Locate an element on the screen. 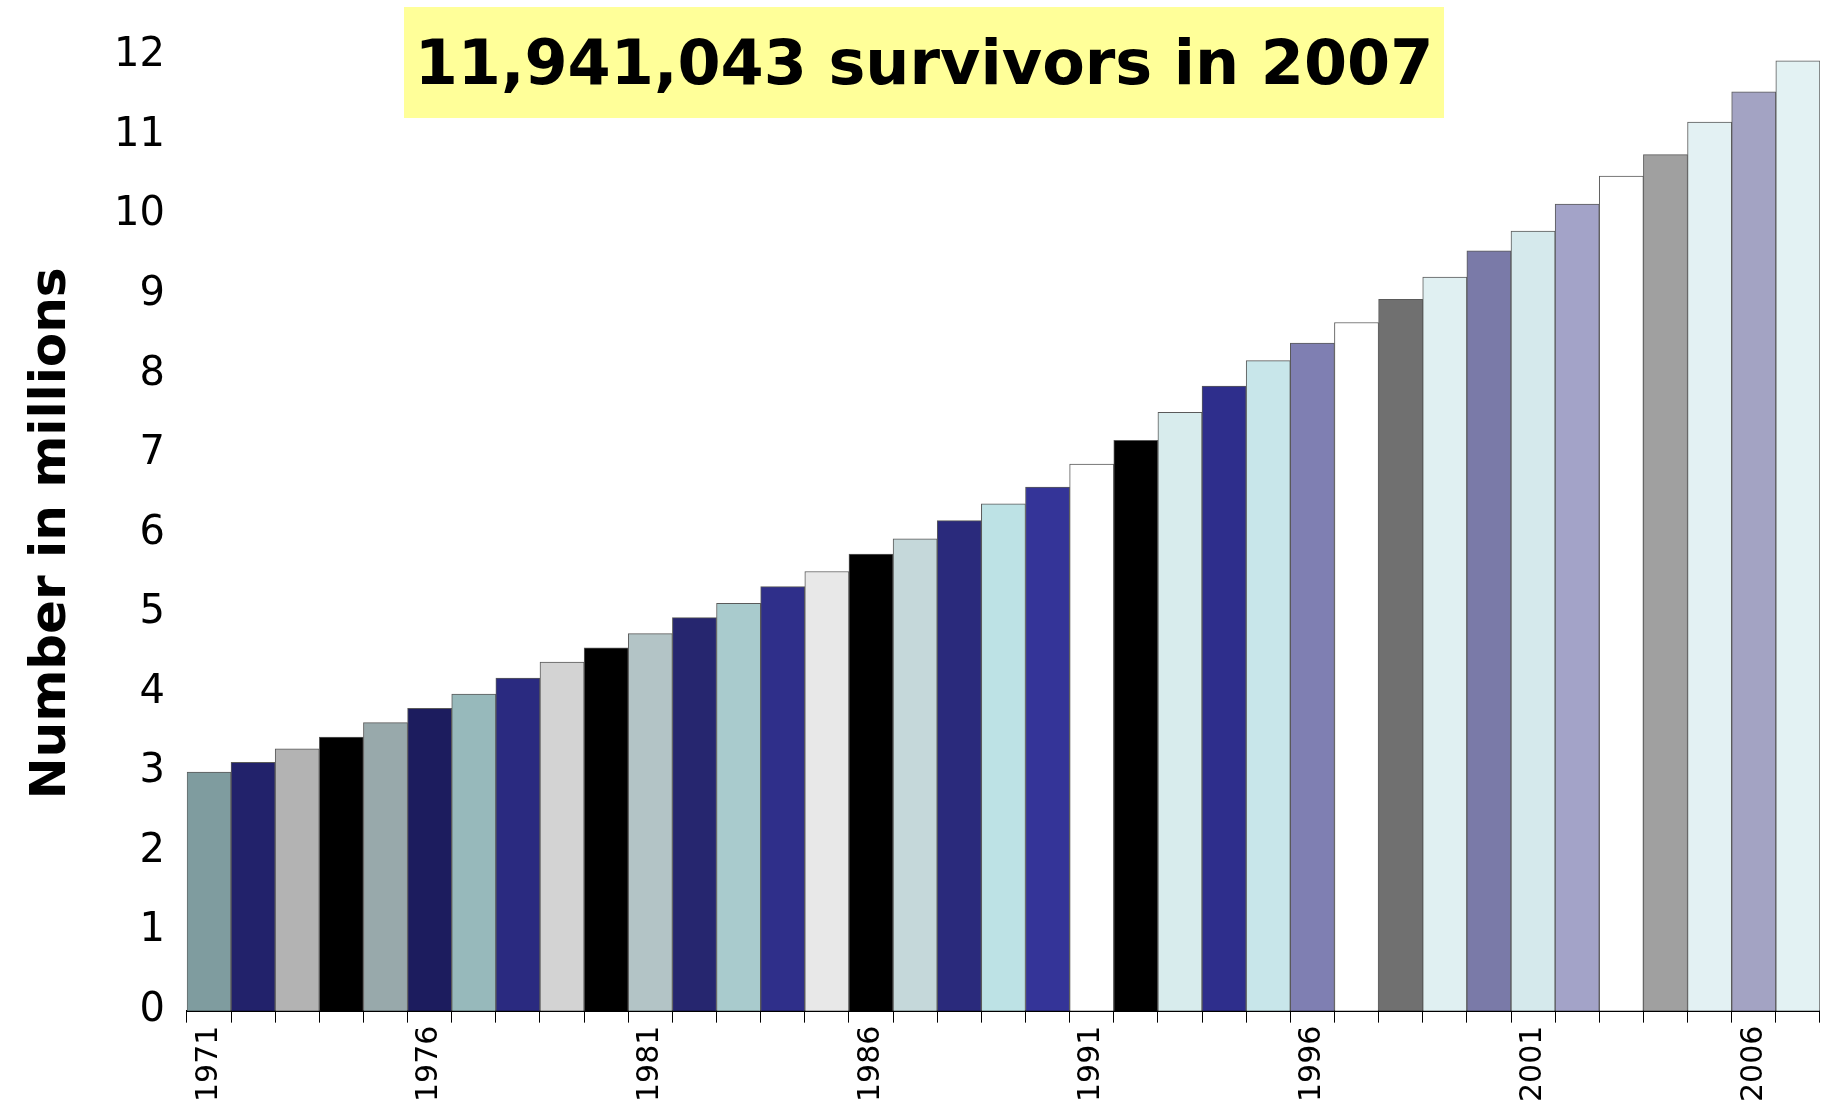  y-tick-label: 2 is located at coordinates (152, 847).